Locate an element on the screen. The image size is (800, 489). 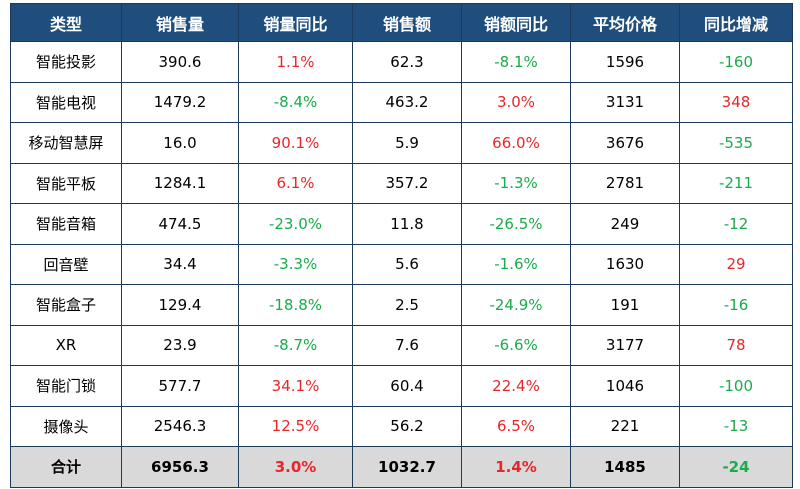
table-row: 摄像头 2546.3 12.5% 56.2 6.5% 221 -13 is located at coordinates (401, 426).